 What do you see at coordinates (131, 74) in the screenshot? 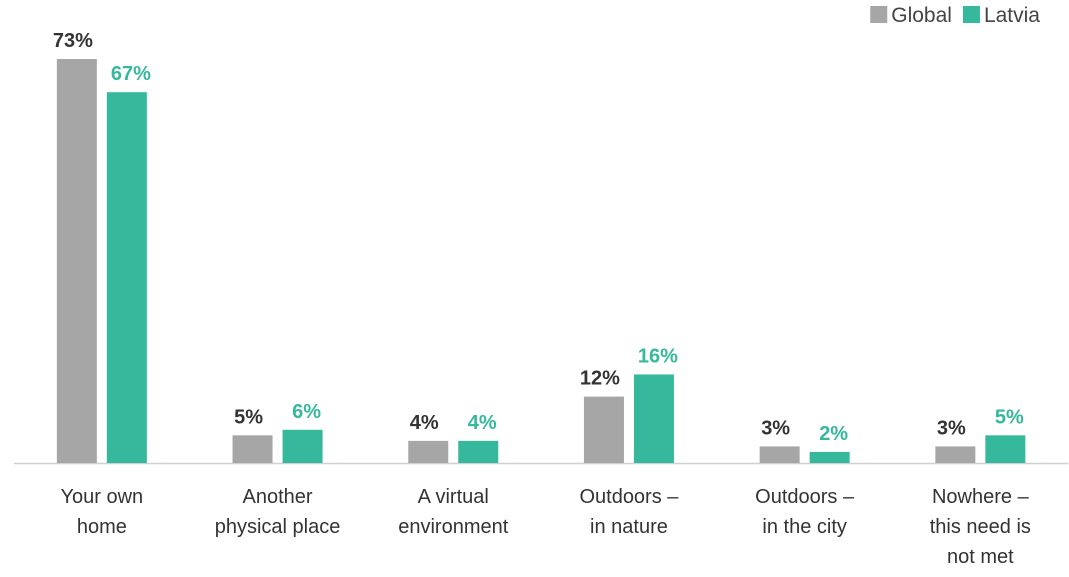
I see `value-label: 67%` at bounding box center [131, 74].